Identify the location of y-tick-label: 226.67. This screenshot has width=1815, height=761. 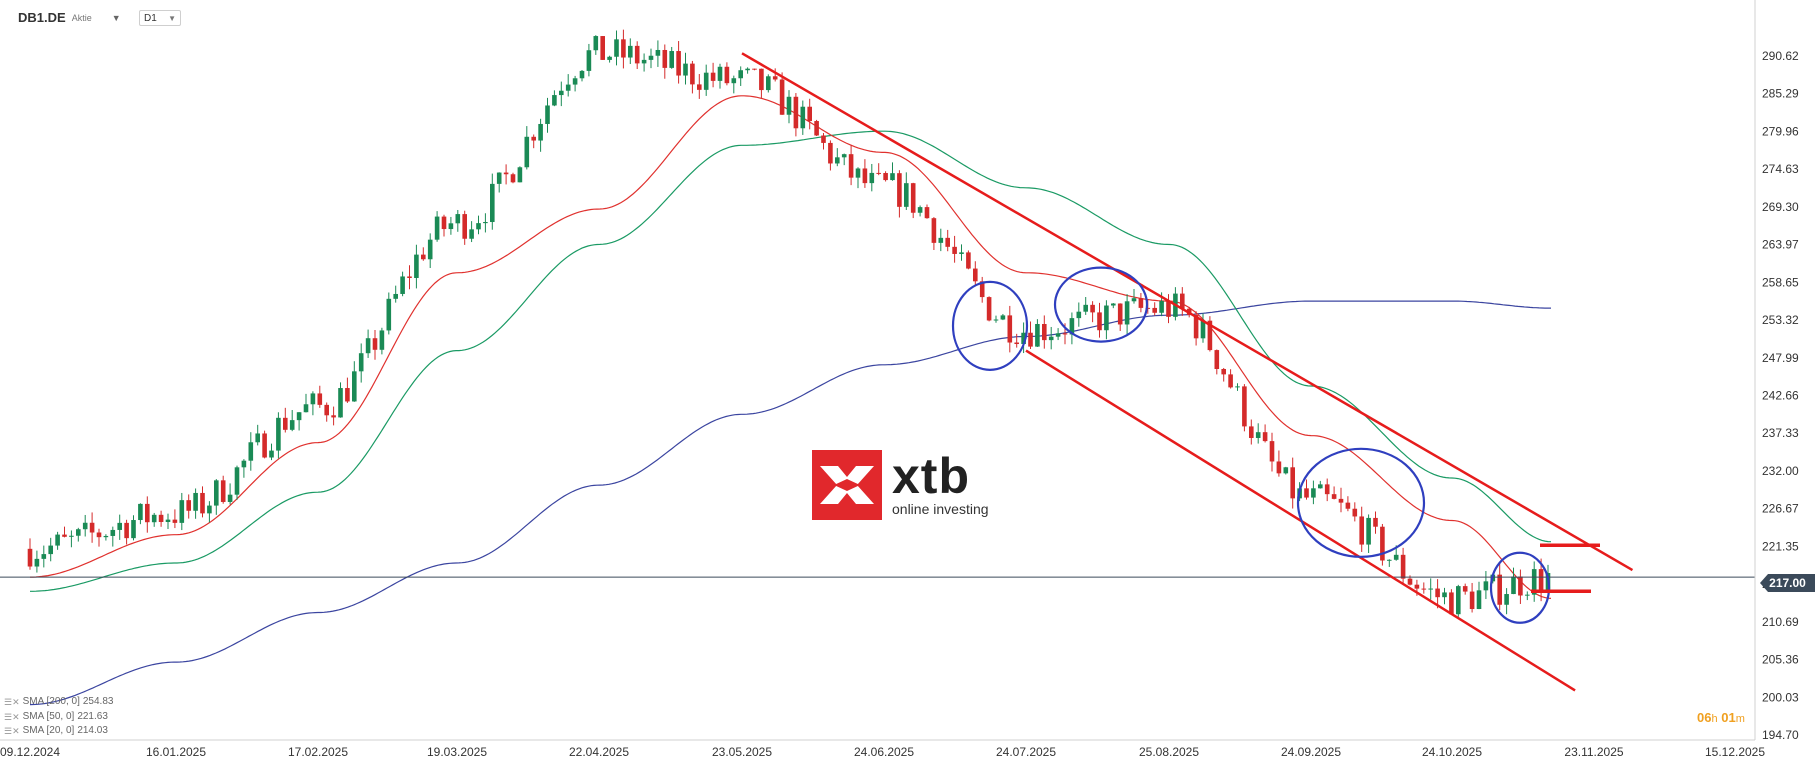
(1780, 509).